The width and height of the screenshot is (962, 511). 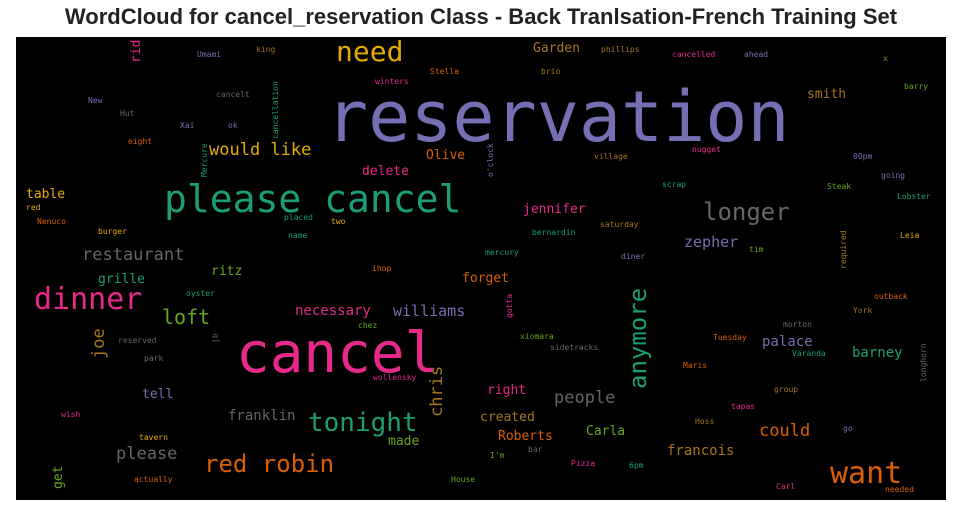 What do you see at coordinates (756, 54) in the screenshot?
I see `word-ahead: ahead` at bounding box center [756, 54].